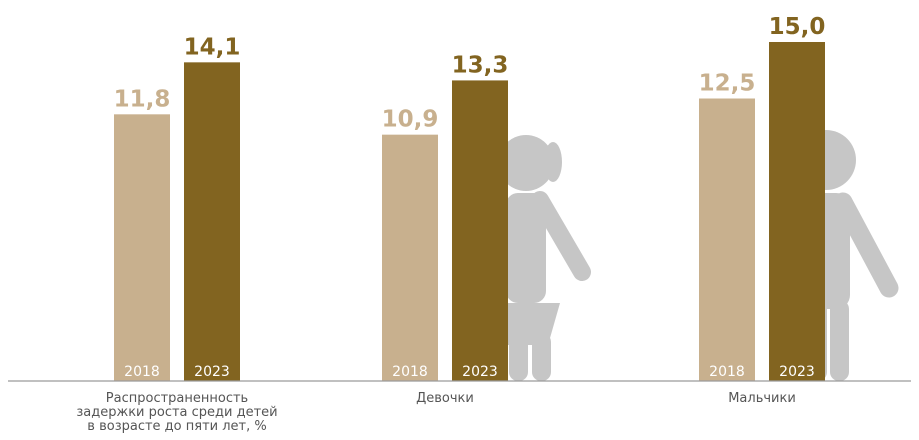  What do you see at coordinates (797, 27) in the screenshot?
I see `value-label-2023-2: 15,0` at bounding box center [797, 27].